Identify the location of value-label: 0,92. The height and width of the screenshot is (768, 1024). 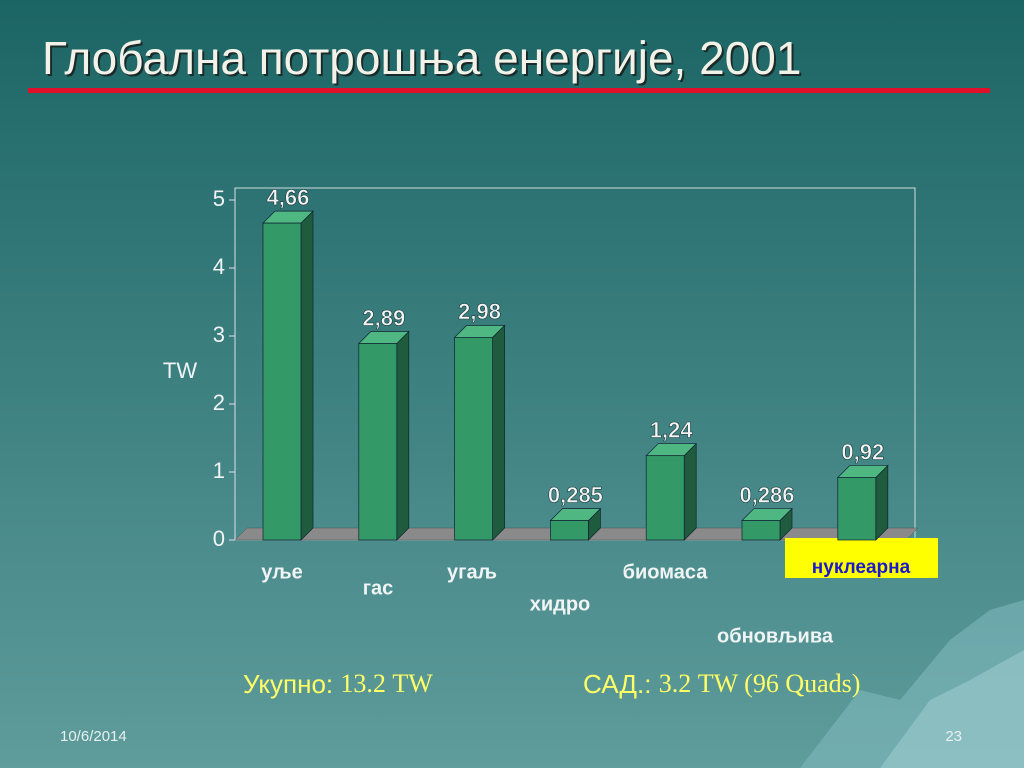
(862, 451).